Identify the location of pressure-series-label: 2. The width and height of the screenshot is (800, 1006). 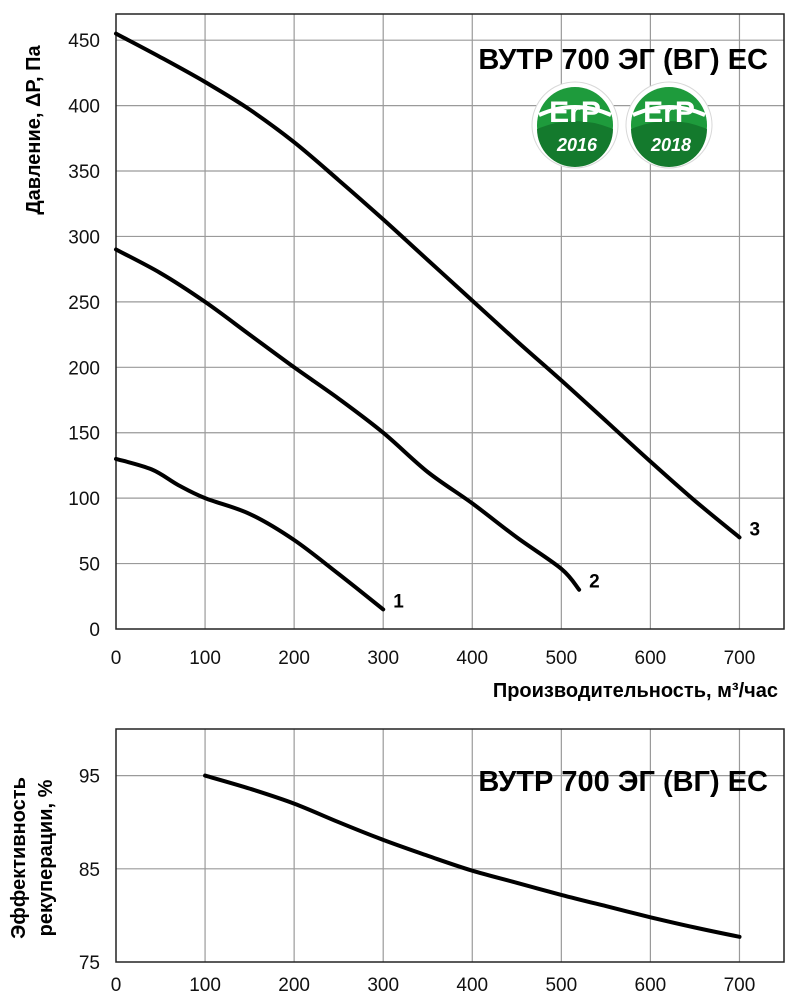
(594, 582).